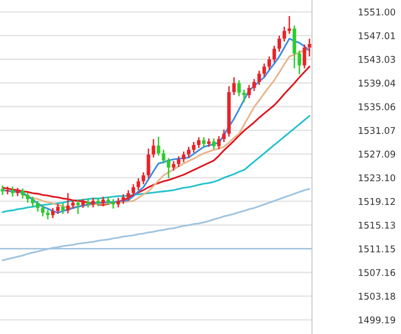  Describe the element at coordinates (376, 36) in the screenshot. I see `y-tick-label: 1547.01` at that location.